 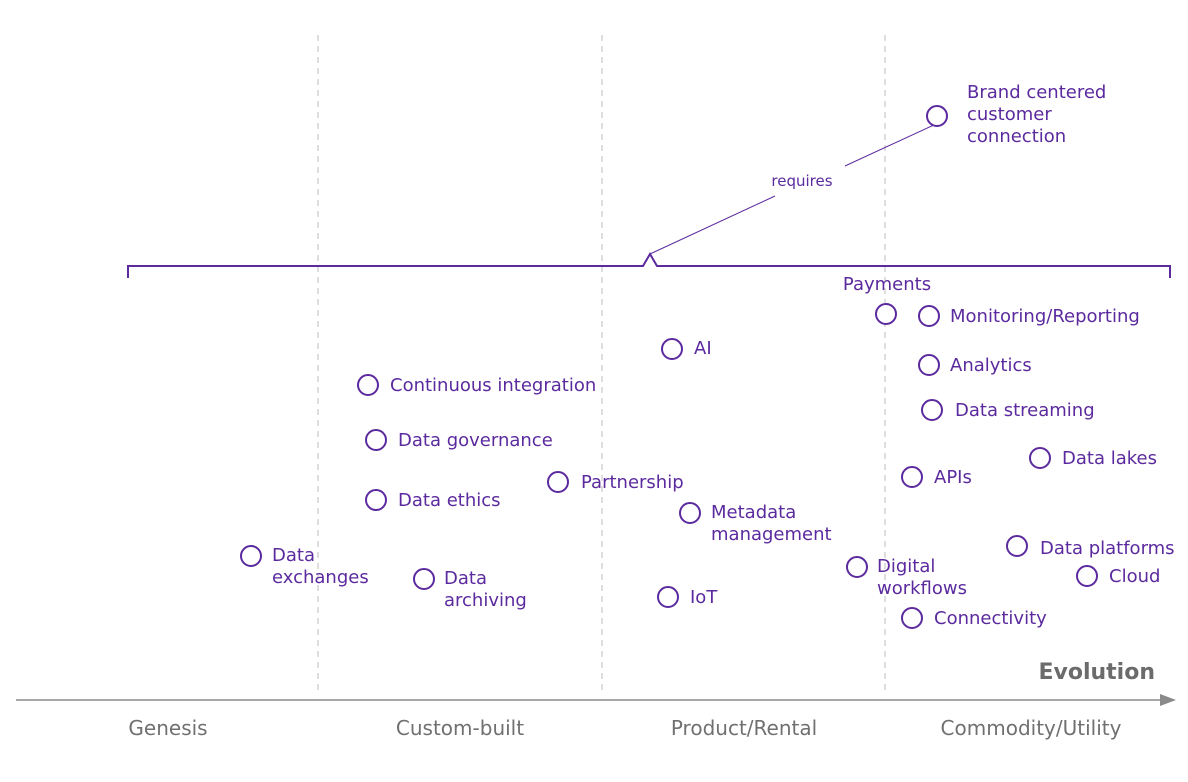 I want to click on component-streaming: Data streaming, so click(x=1008, y=410).